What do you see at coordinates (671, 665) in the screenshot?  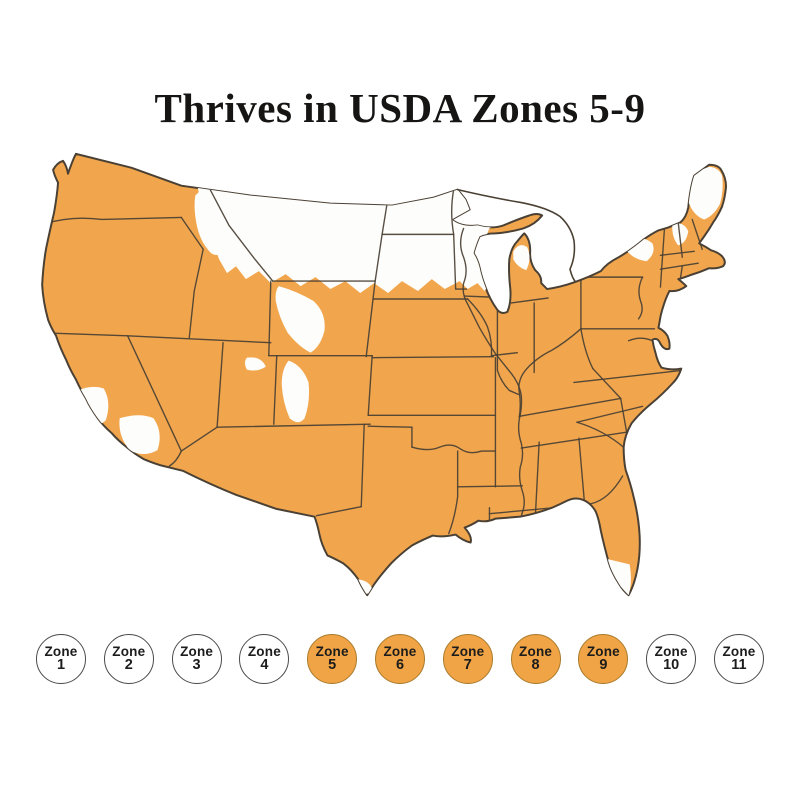 I see `zone-number: 10` at bounding box center [671, 665].